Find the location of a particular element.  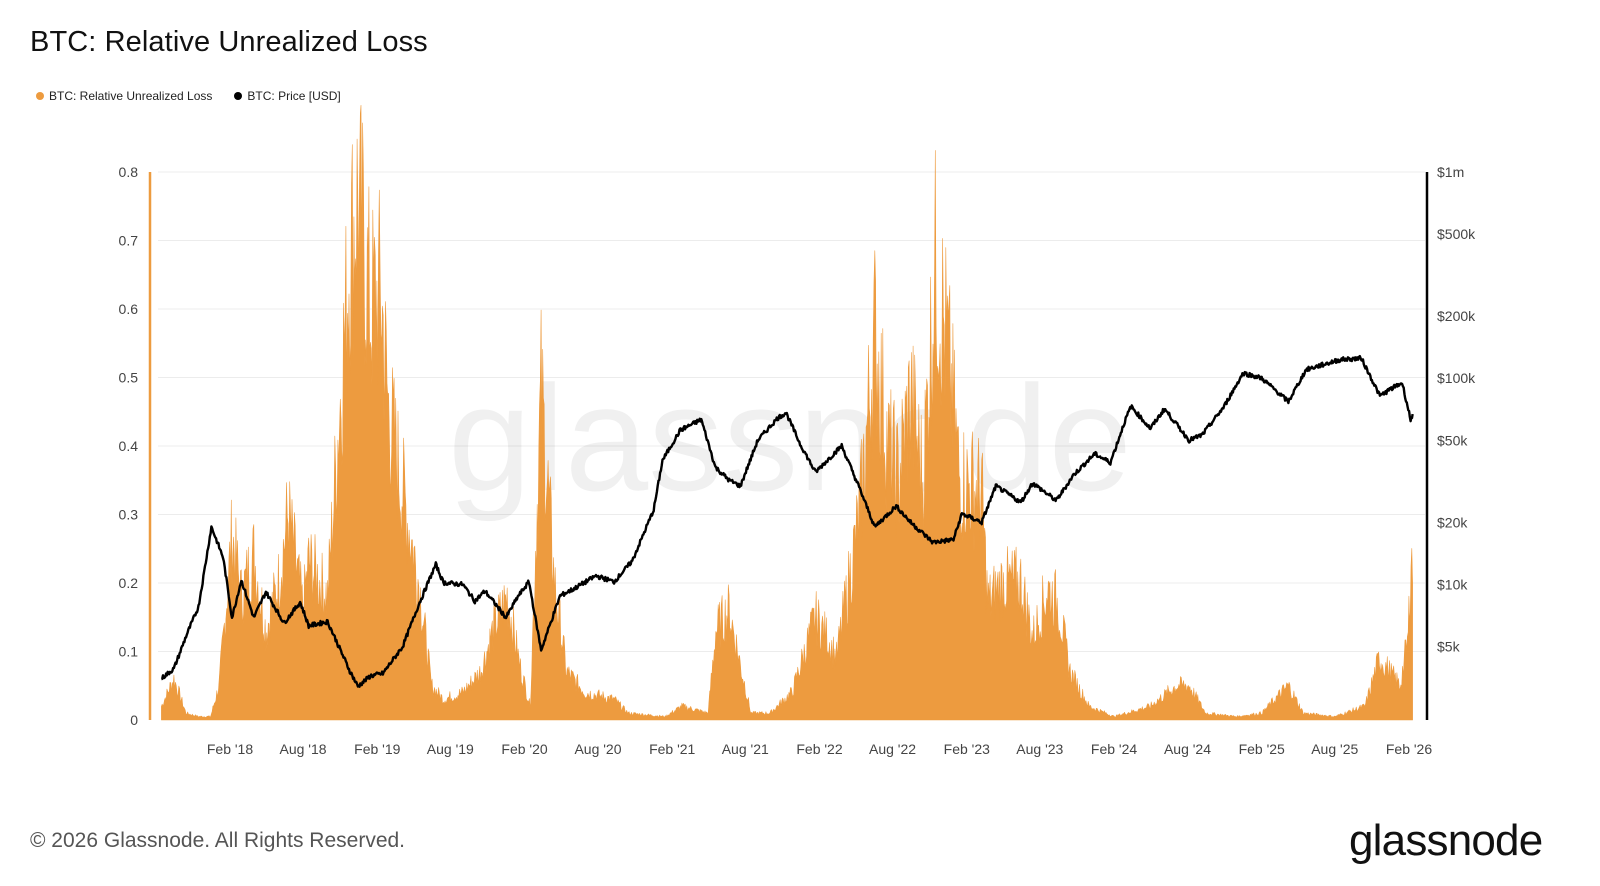

right-tick-label: $500k is located at coordinates (1456, 234).